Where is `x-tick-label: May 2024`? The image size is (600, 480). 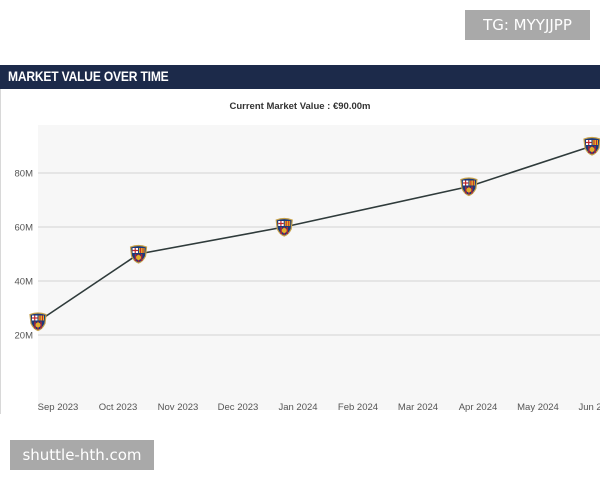
x-tick-label: May 2024 is located at coordinates (538, 407).